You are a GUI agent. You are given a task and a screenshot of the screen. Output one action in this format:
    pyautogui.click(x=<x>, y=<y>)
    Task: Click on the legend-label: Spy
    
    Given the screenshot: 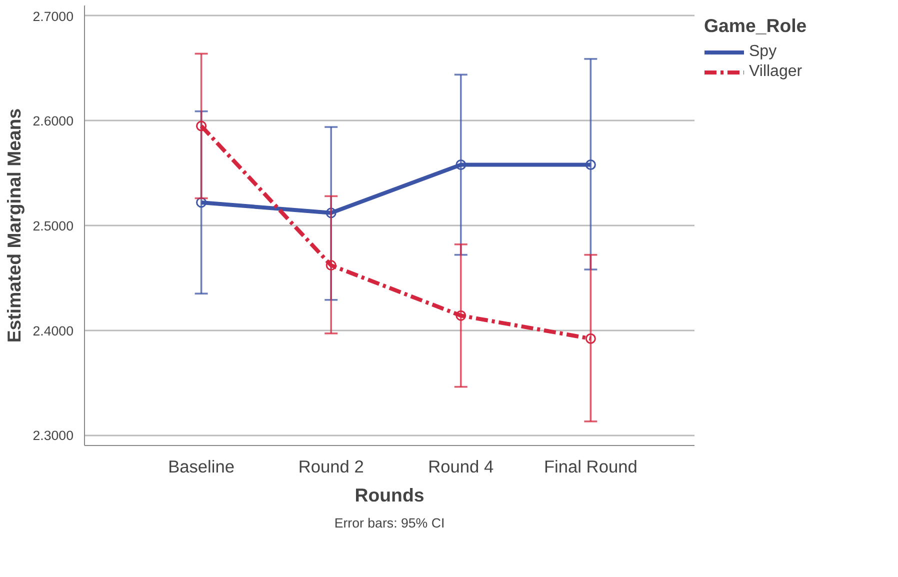 What is the action you would take?
    pyautogui.click(x=763, y=52)
    